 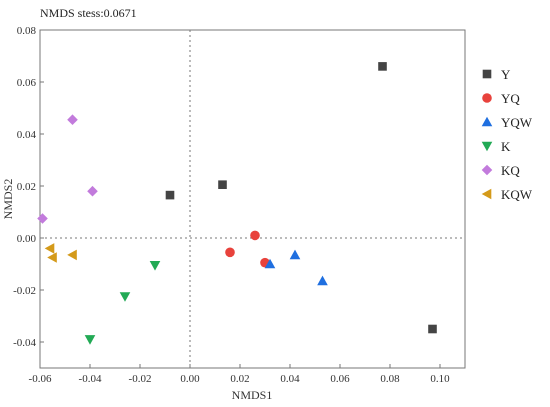 What do you see at coordinates (190, 379) in the screenshot?
I see `x-tick-label: 0.00` at bounding box center [190, 379].